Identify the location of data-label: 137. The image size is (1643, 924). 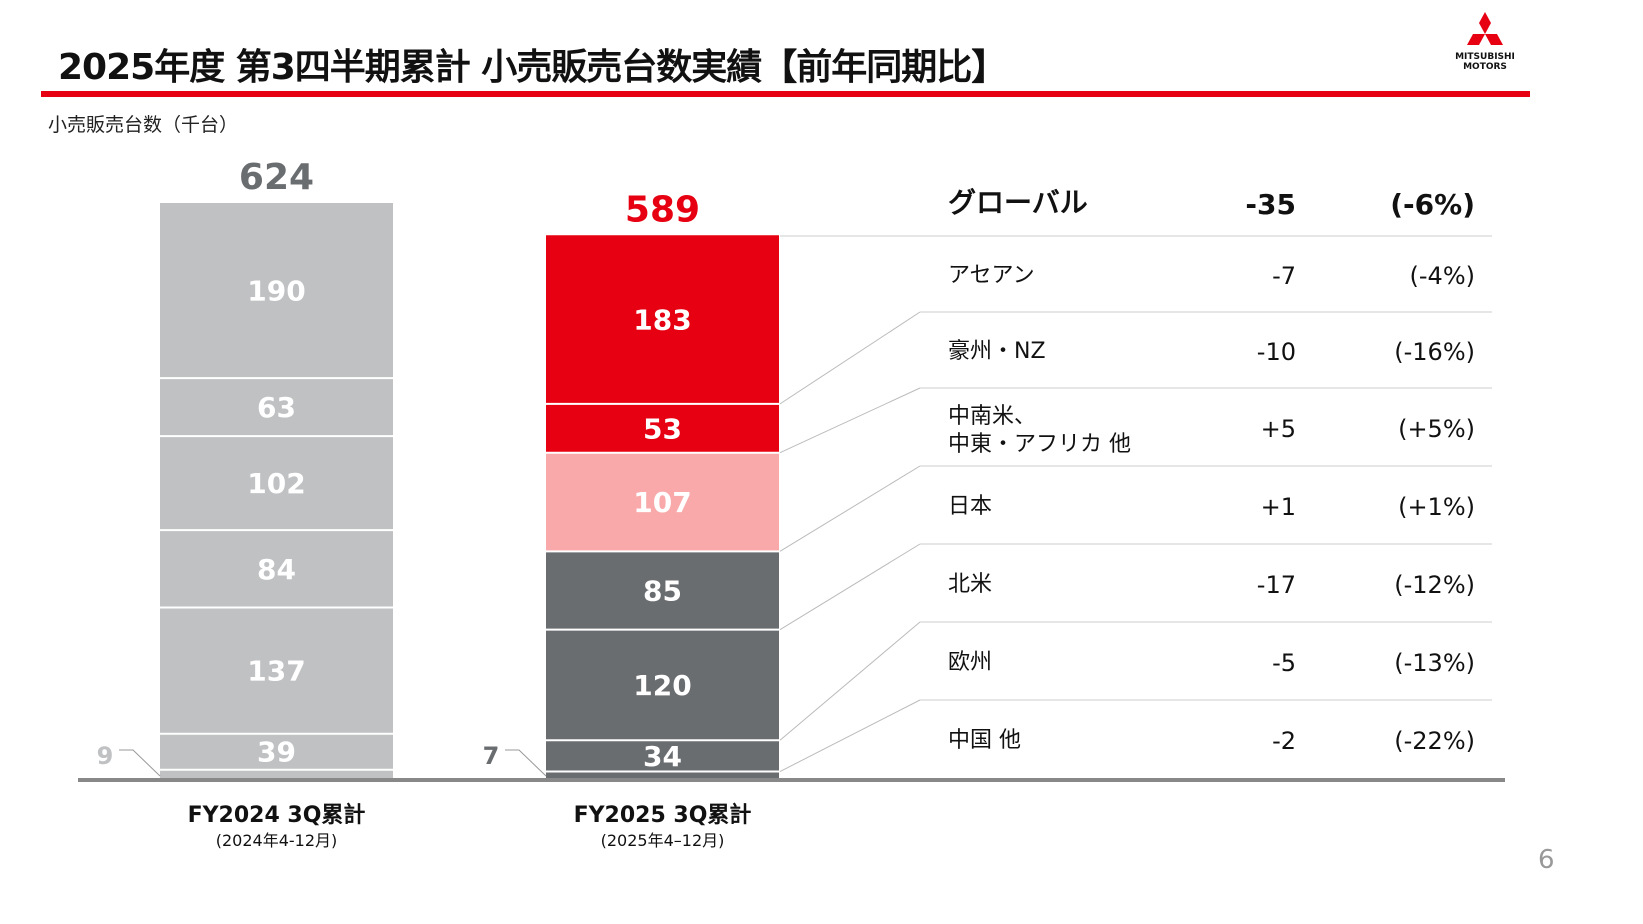
(276, 671).